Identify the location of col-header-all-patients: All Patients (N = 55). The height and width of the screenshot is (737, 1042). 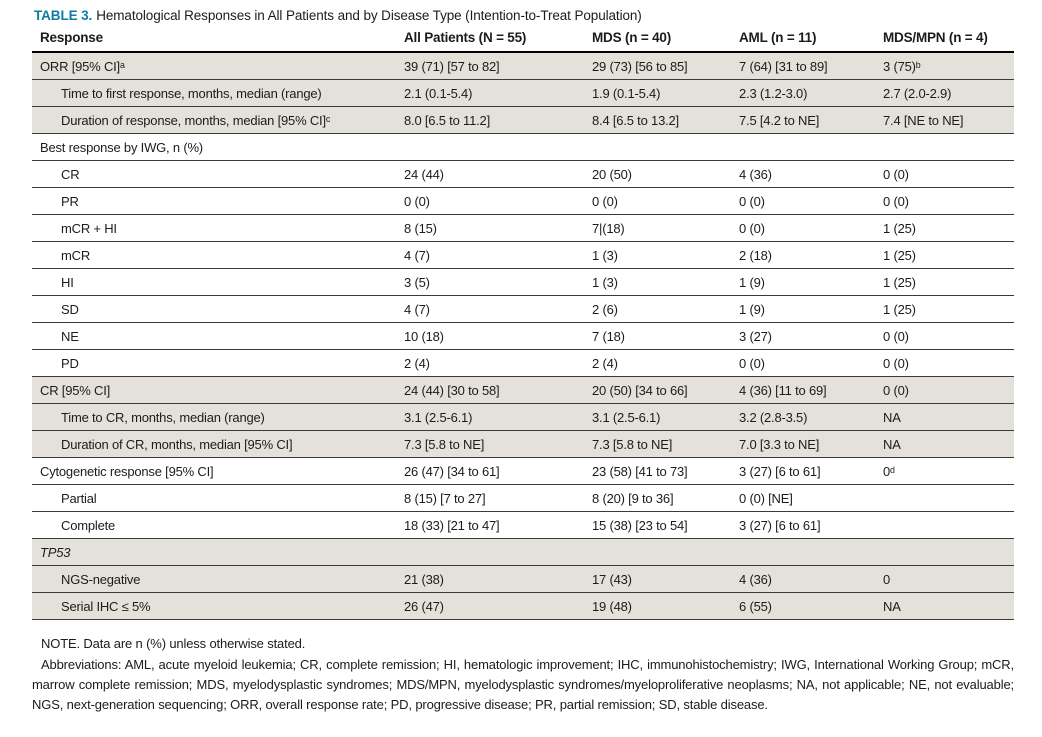
(498, 40).